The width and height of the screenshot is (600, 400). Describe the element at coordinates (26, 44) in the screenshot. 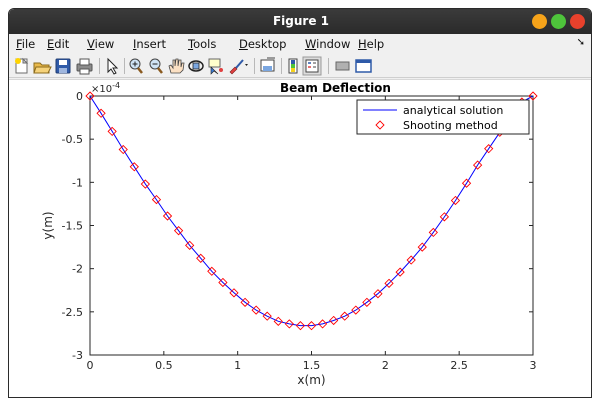

I see `menu-file: File` at that location.